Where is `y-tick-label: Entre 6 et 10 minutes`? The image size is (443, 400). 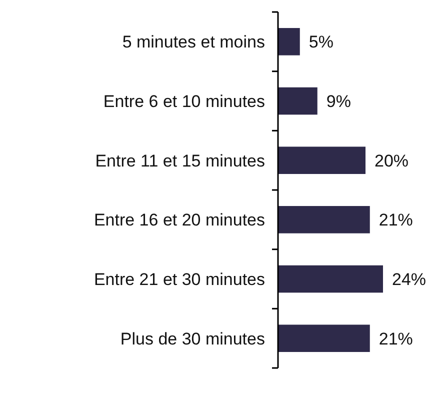
y-tick-label: Entre 6 et 10 minutes is located at coordinates (184, 101).